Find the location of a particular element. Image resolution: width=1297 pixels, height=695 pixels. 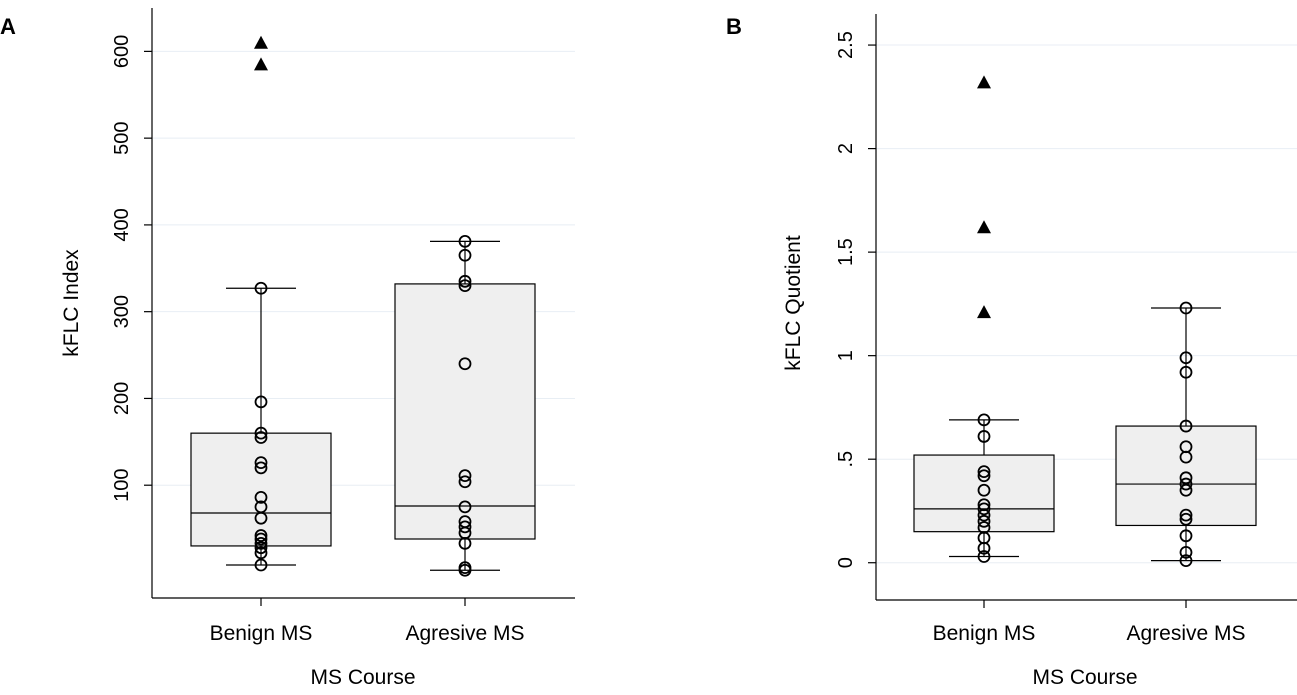

y-axis-title: kFLC Index is located at coordinates (71, 303).